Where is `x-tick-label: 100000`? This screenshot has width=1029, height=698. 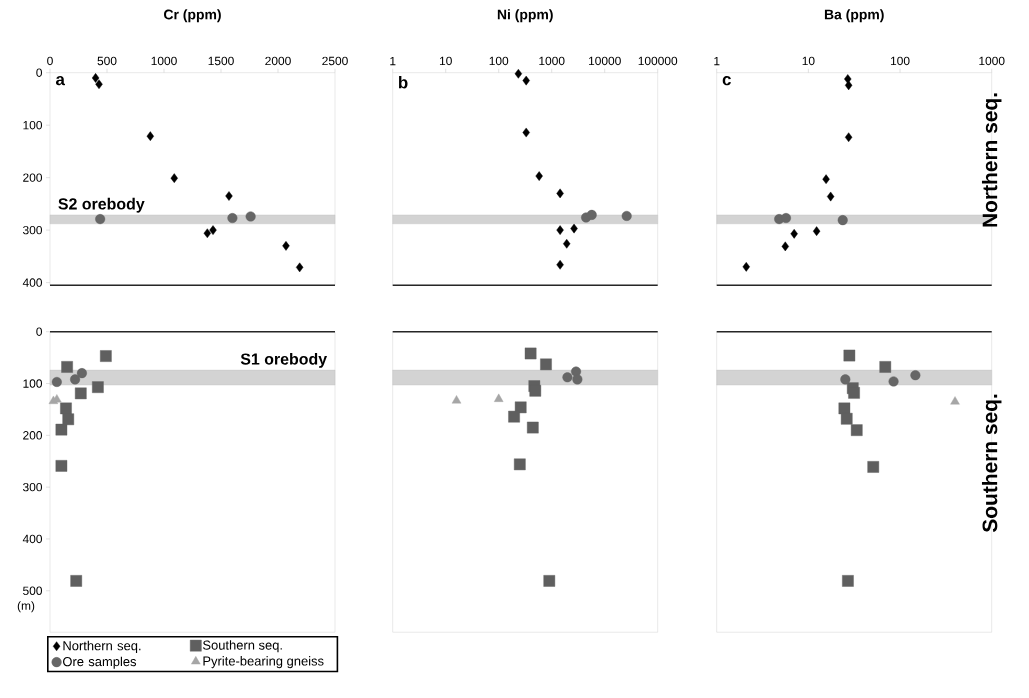 x-tick-label: 100000 is located at coordinates (658, 61).